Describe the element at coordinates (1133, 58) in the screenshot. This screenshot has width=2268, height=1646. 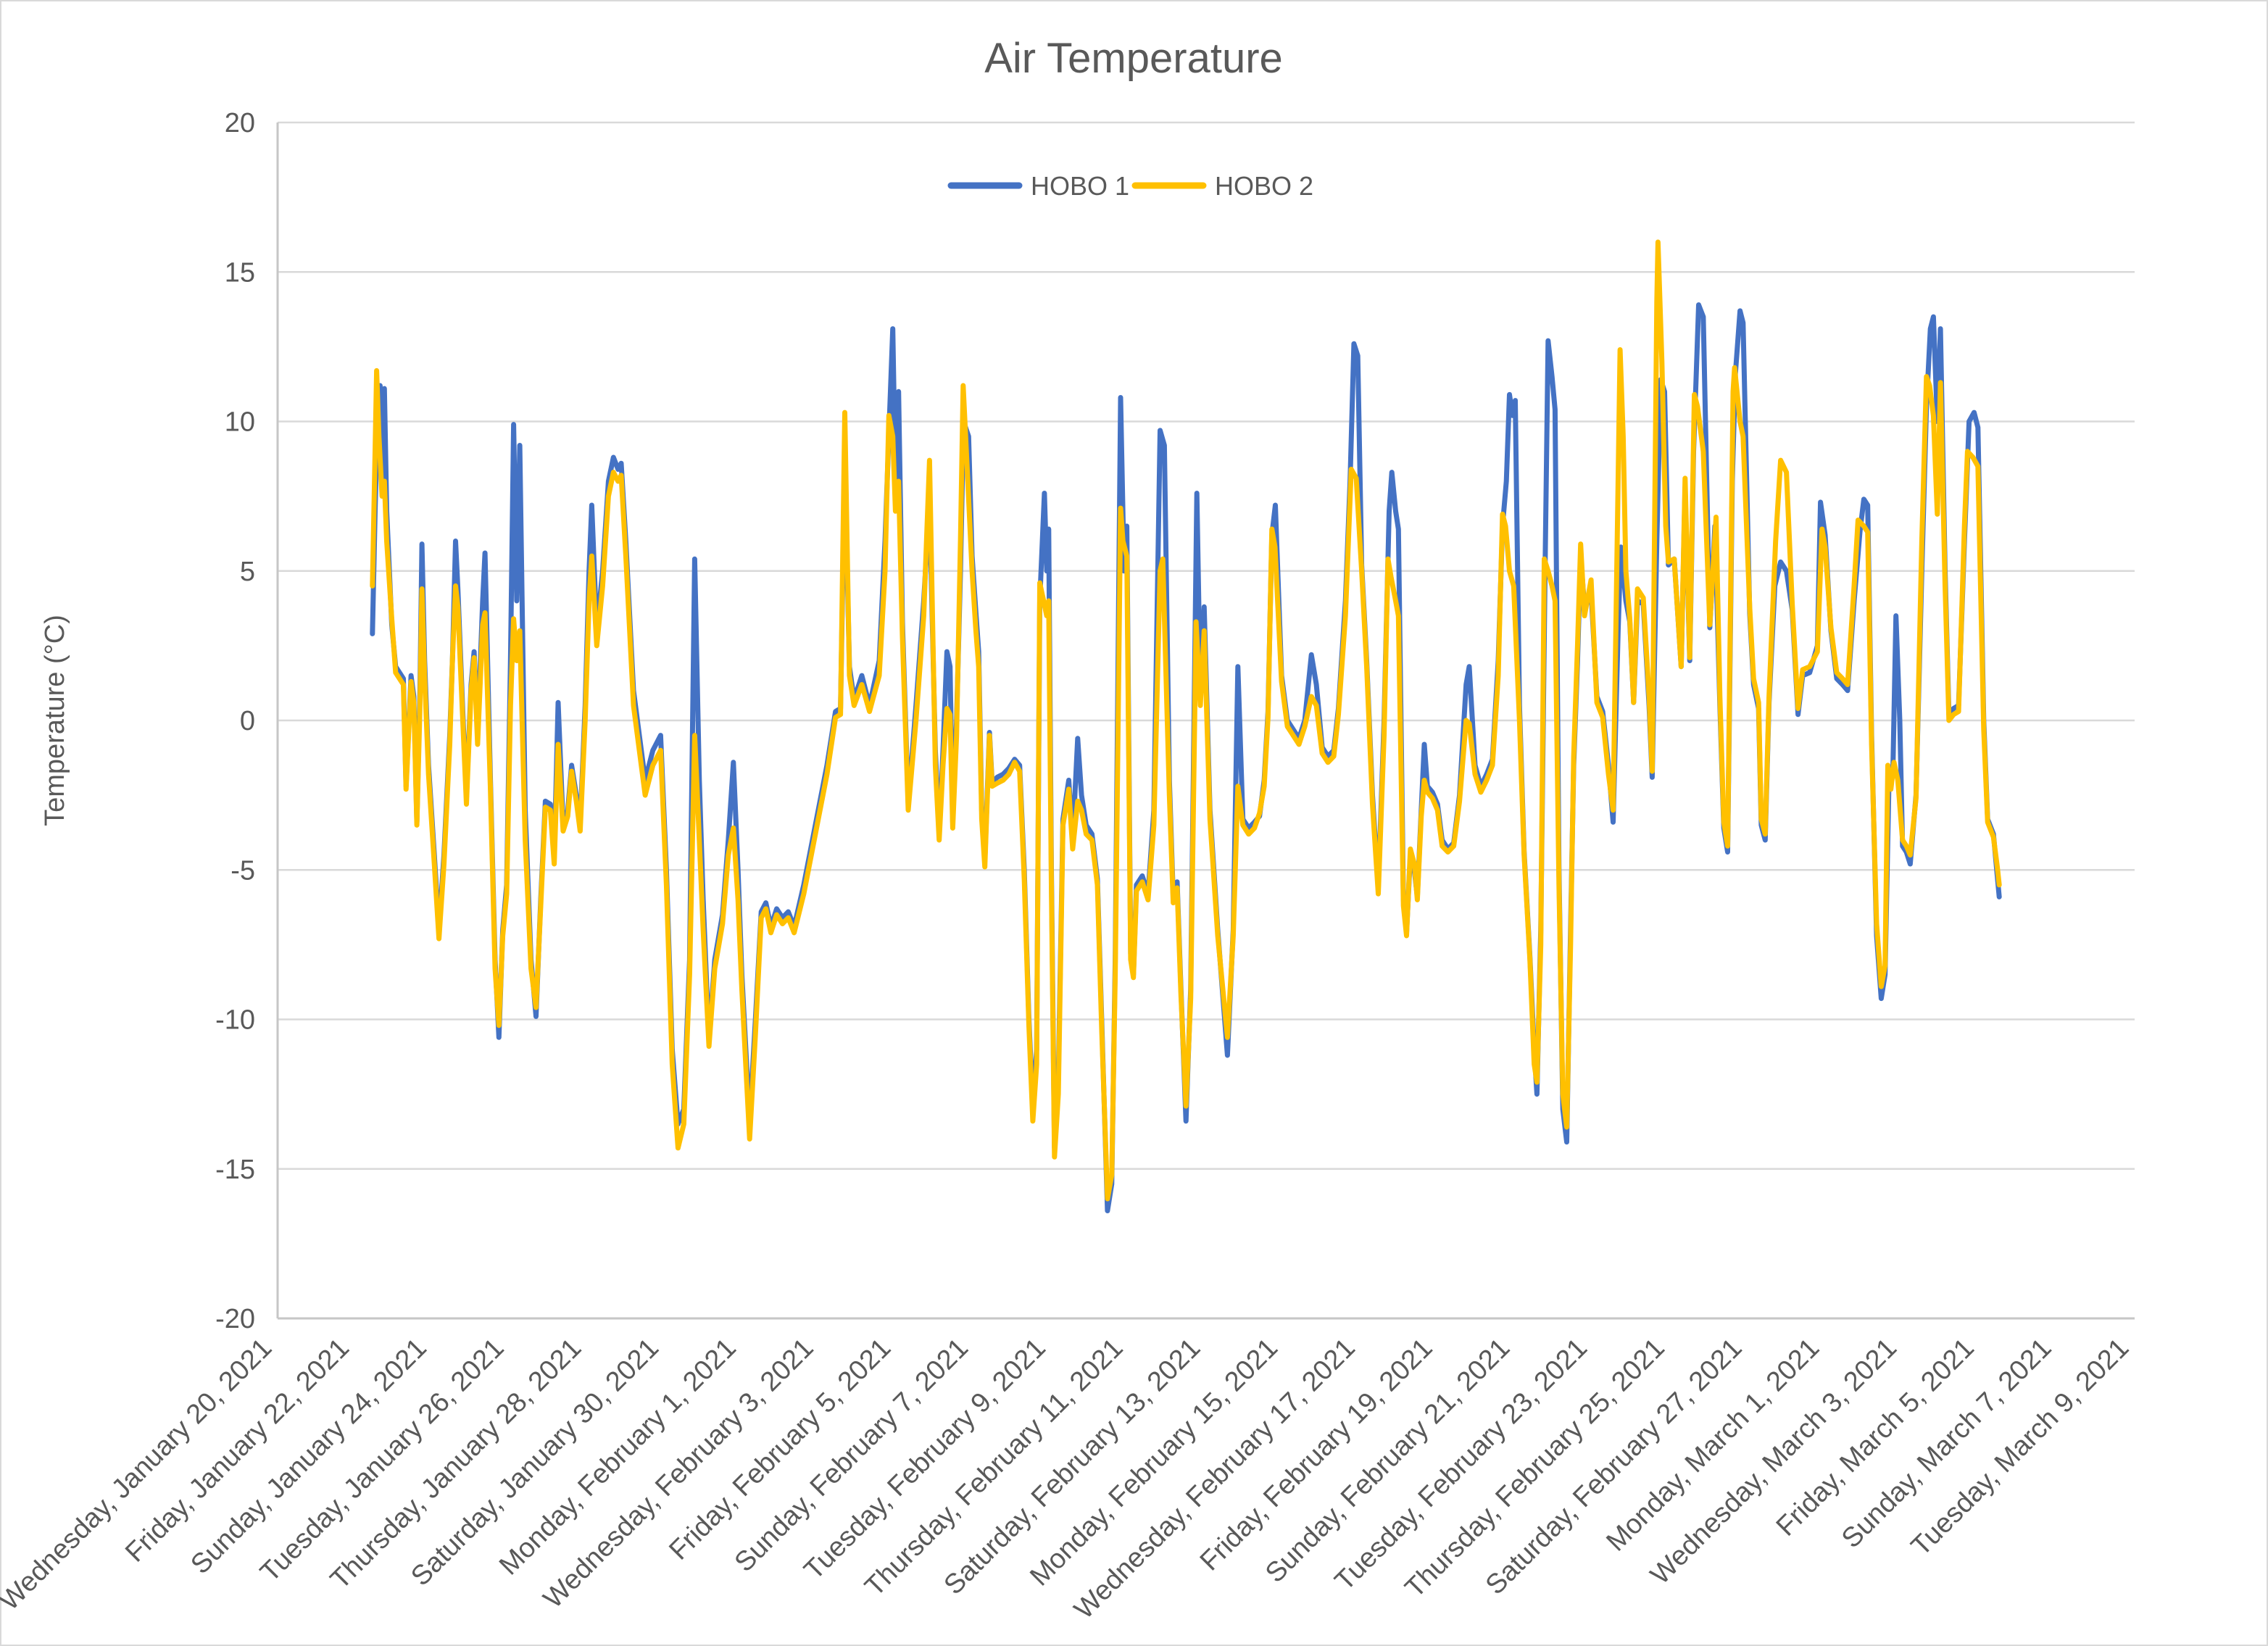
I see `chart-title: Air Temperature` at that location.